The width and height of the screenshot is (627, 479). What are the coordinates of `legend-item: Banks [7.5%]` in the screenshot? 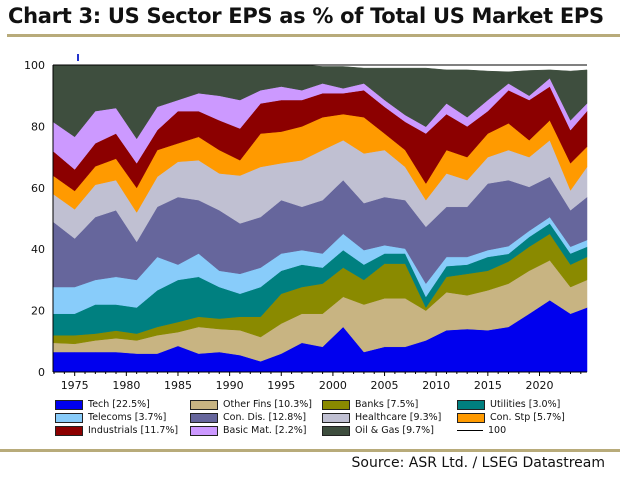 It's located at (370, 404).